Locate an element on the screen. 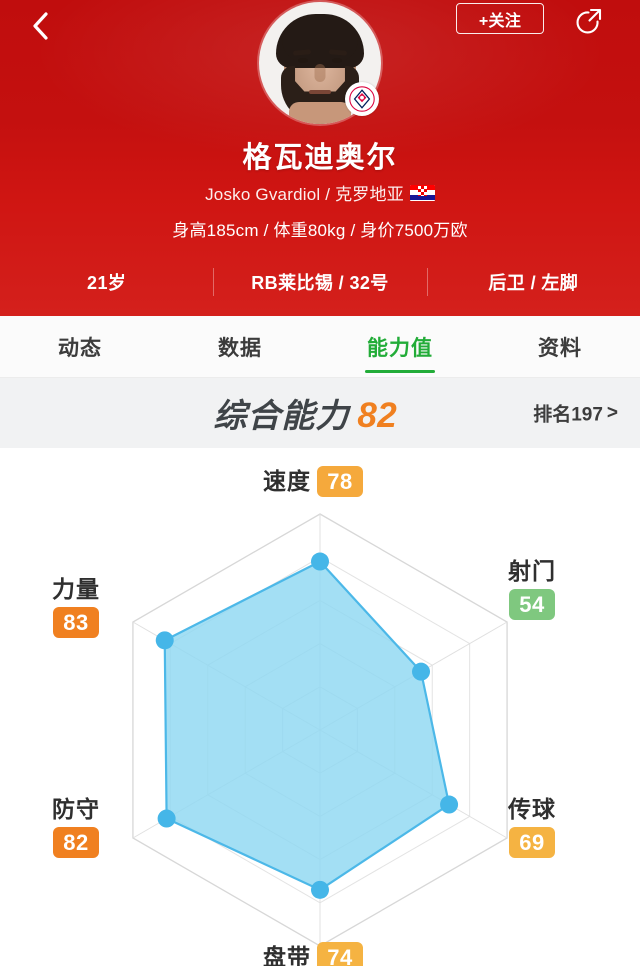 This screenshot has height=966, width=640. axis-label-passing: 传球 69 is located at coordinates (532, 827).